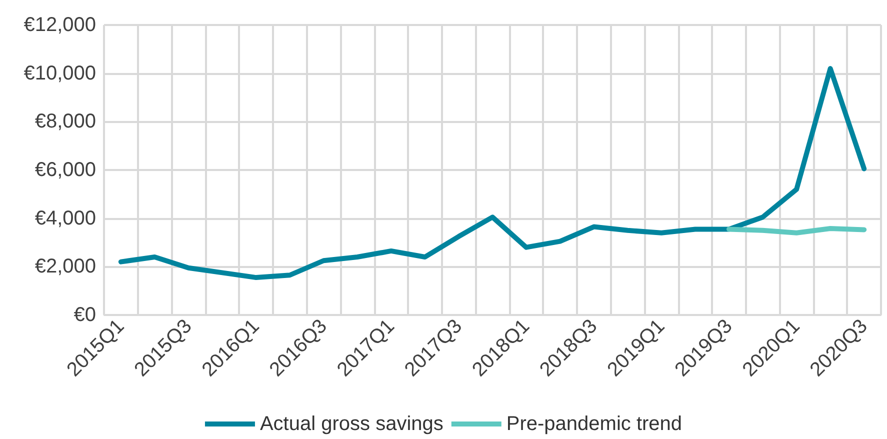 The image size is (887, 439). I want to click on y-tick-label: €4,000, so click(65, 218).